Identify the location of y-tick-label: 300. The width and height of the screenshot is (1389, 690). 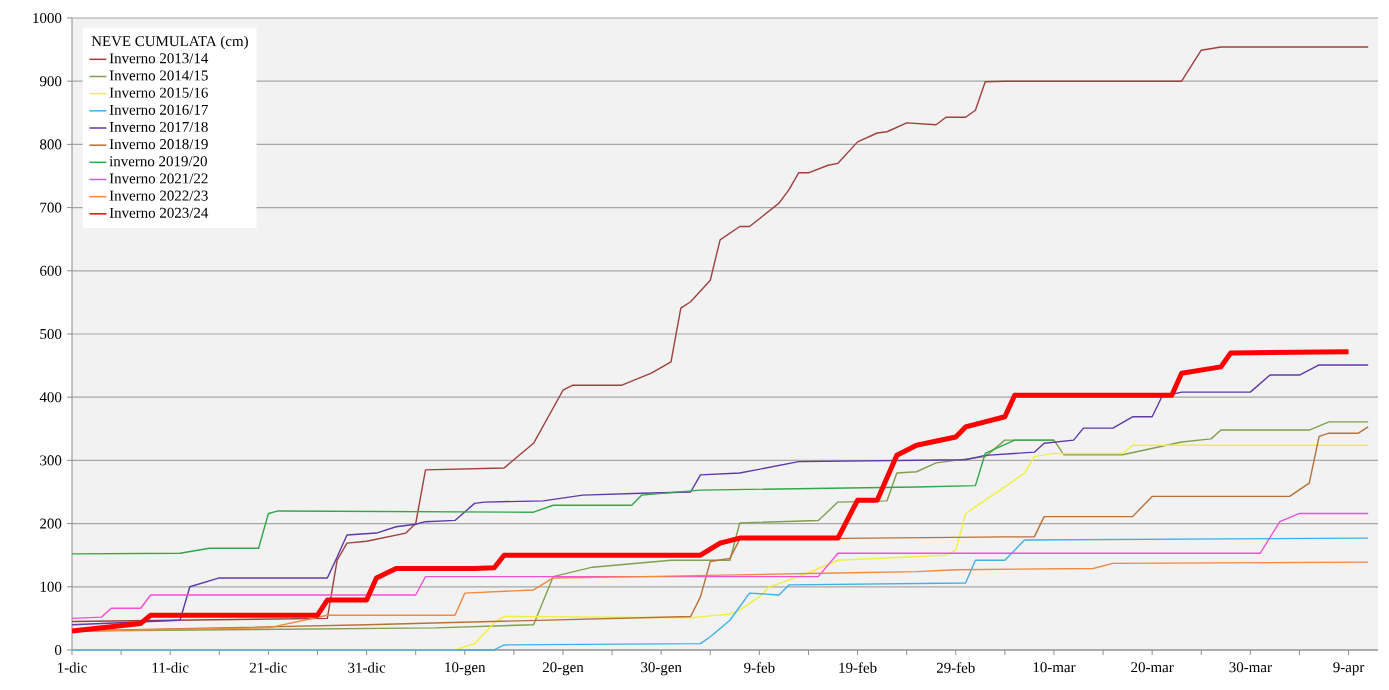
(51, 460).